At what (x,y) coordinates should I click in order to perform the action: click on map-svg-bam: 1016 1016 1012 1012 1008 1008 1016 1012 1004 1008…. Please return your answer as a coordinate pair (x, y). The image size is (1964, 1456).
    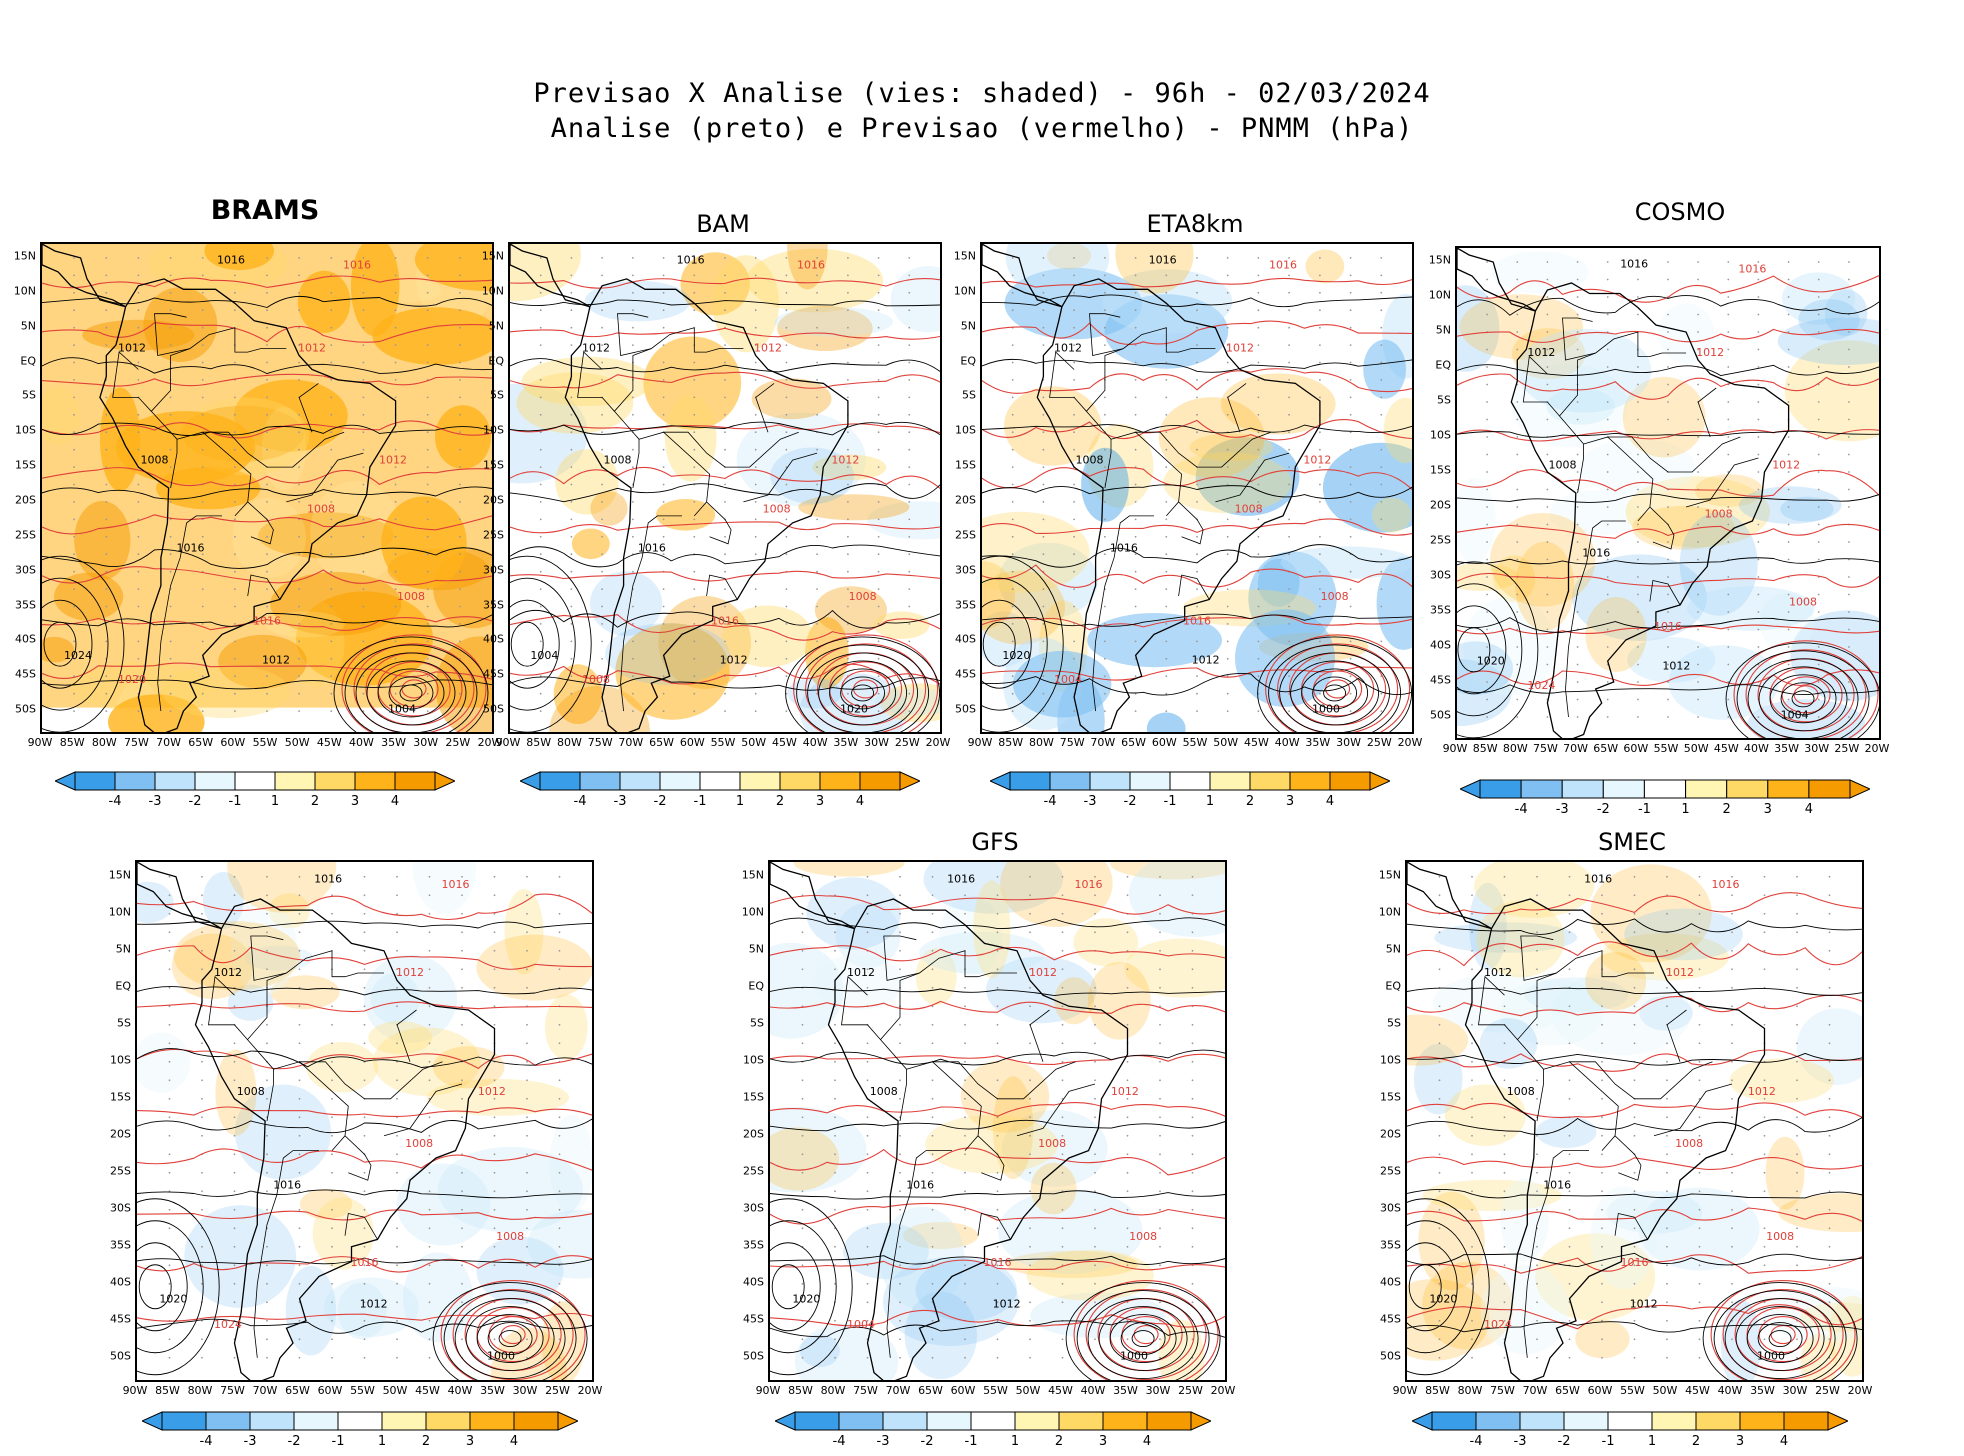
    Looking at the image, I should click on (725, 488).